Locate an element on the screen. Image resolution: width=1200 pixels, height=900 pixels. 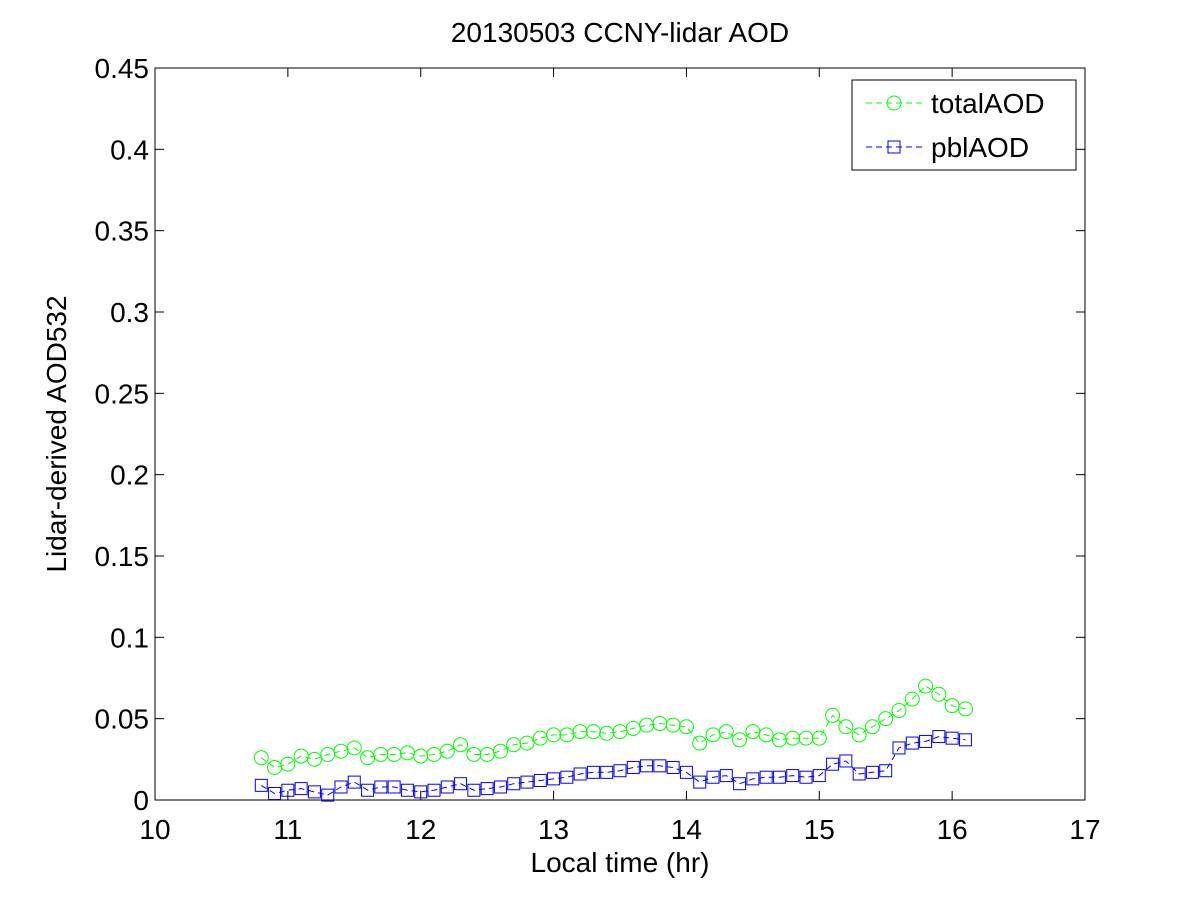
y-tick-label: 0.35 is located at coordinates (122, 231).